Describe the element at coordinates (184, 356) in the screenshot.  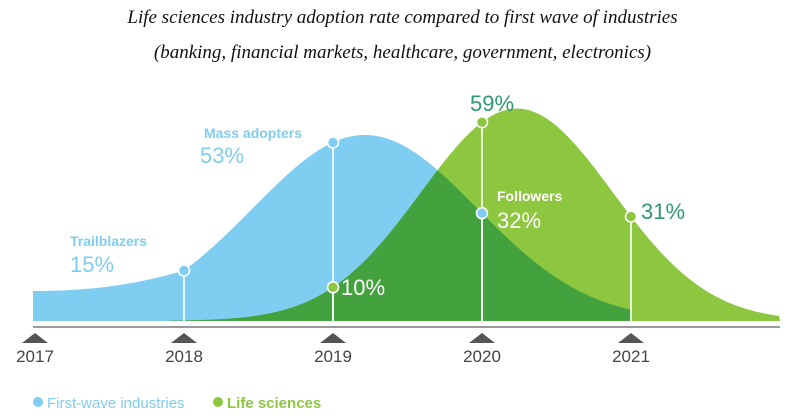
I see `x-tick-label: 2018` at that location.